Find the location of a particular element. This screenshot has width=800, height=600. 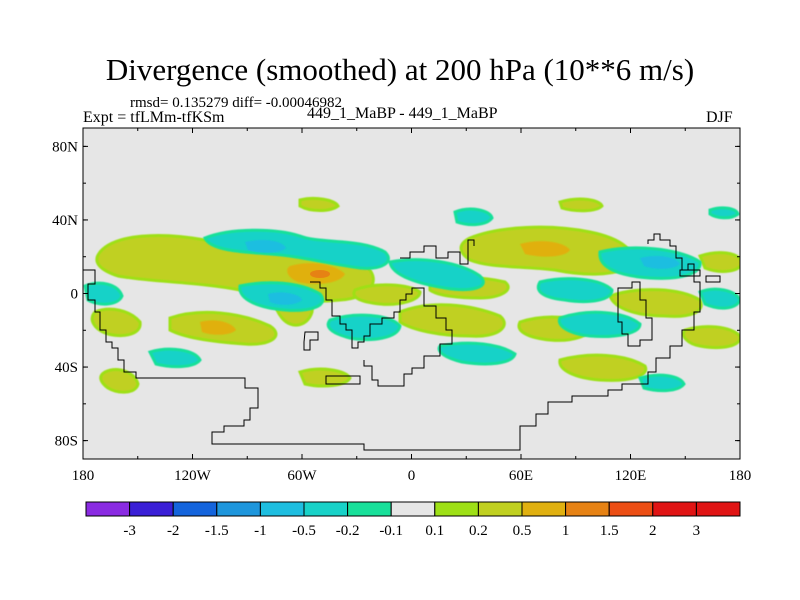

experiment-label: Expt = tfLMm-tfKSm is located at coordinates (154, 117).